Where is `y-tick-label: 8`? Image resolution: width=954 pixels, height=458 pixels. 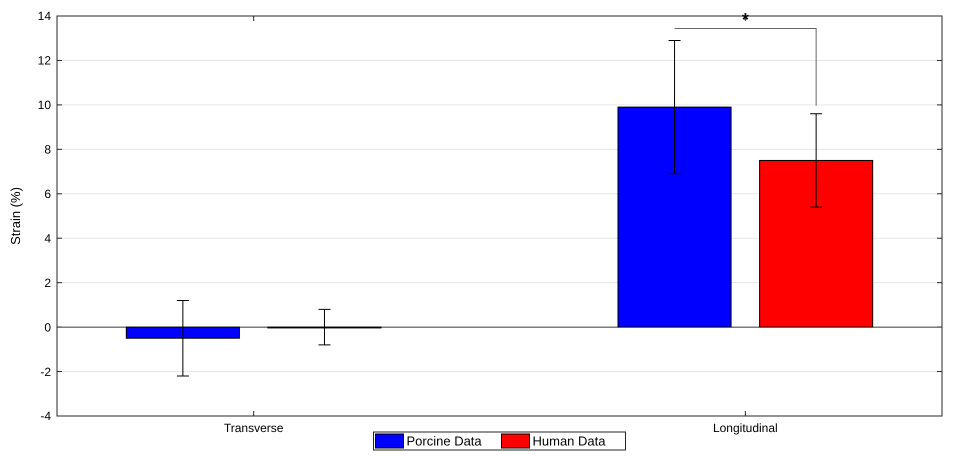 y-tick-label: 8 is located at coordinates (48, 149).